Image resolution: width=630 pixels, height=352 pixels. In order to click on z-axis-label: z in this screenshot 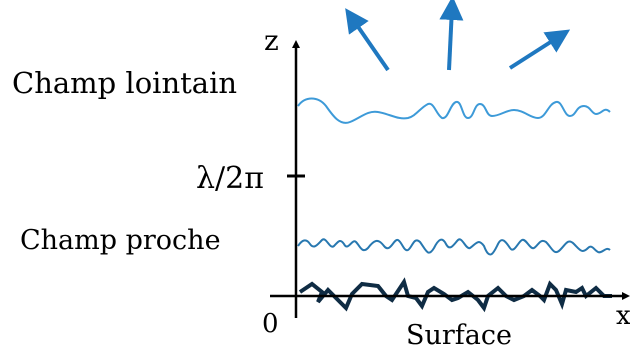, I will do `click(271, 40)`.